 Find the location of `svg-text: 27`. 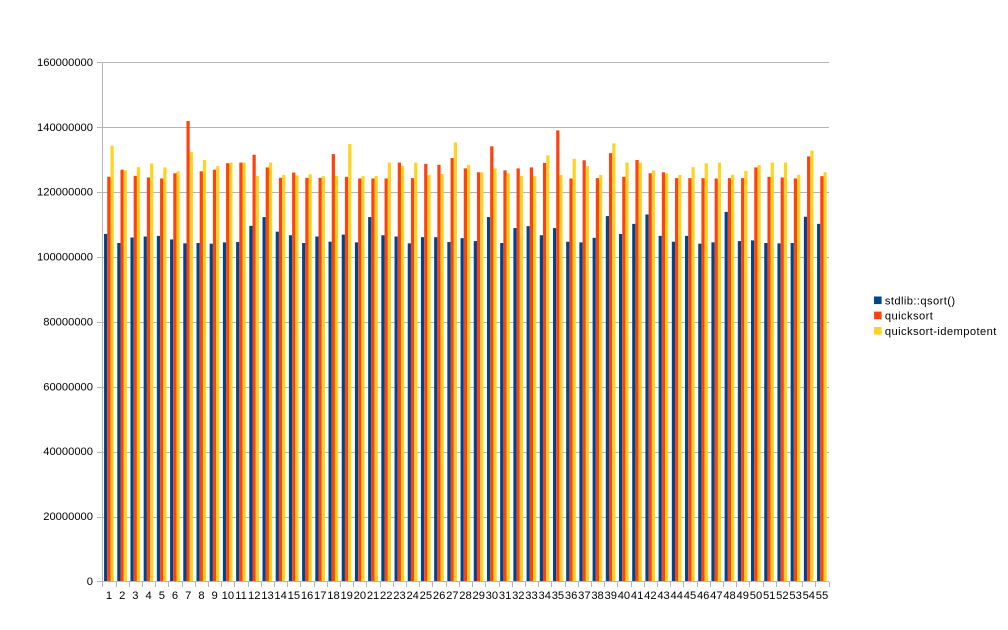

svg-text: 27 is located at coordinates (452, 596).